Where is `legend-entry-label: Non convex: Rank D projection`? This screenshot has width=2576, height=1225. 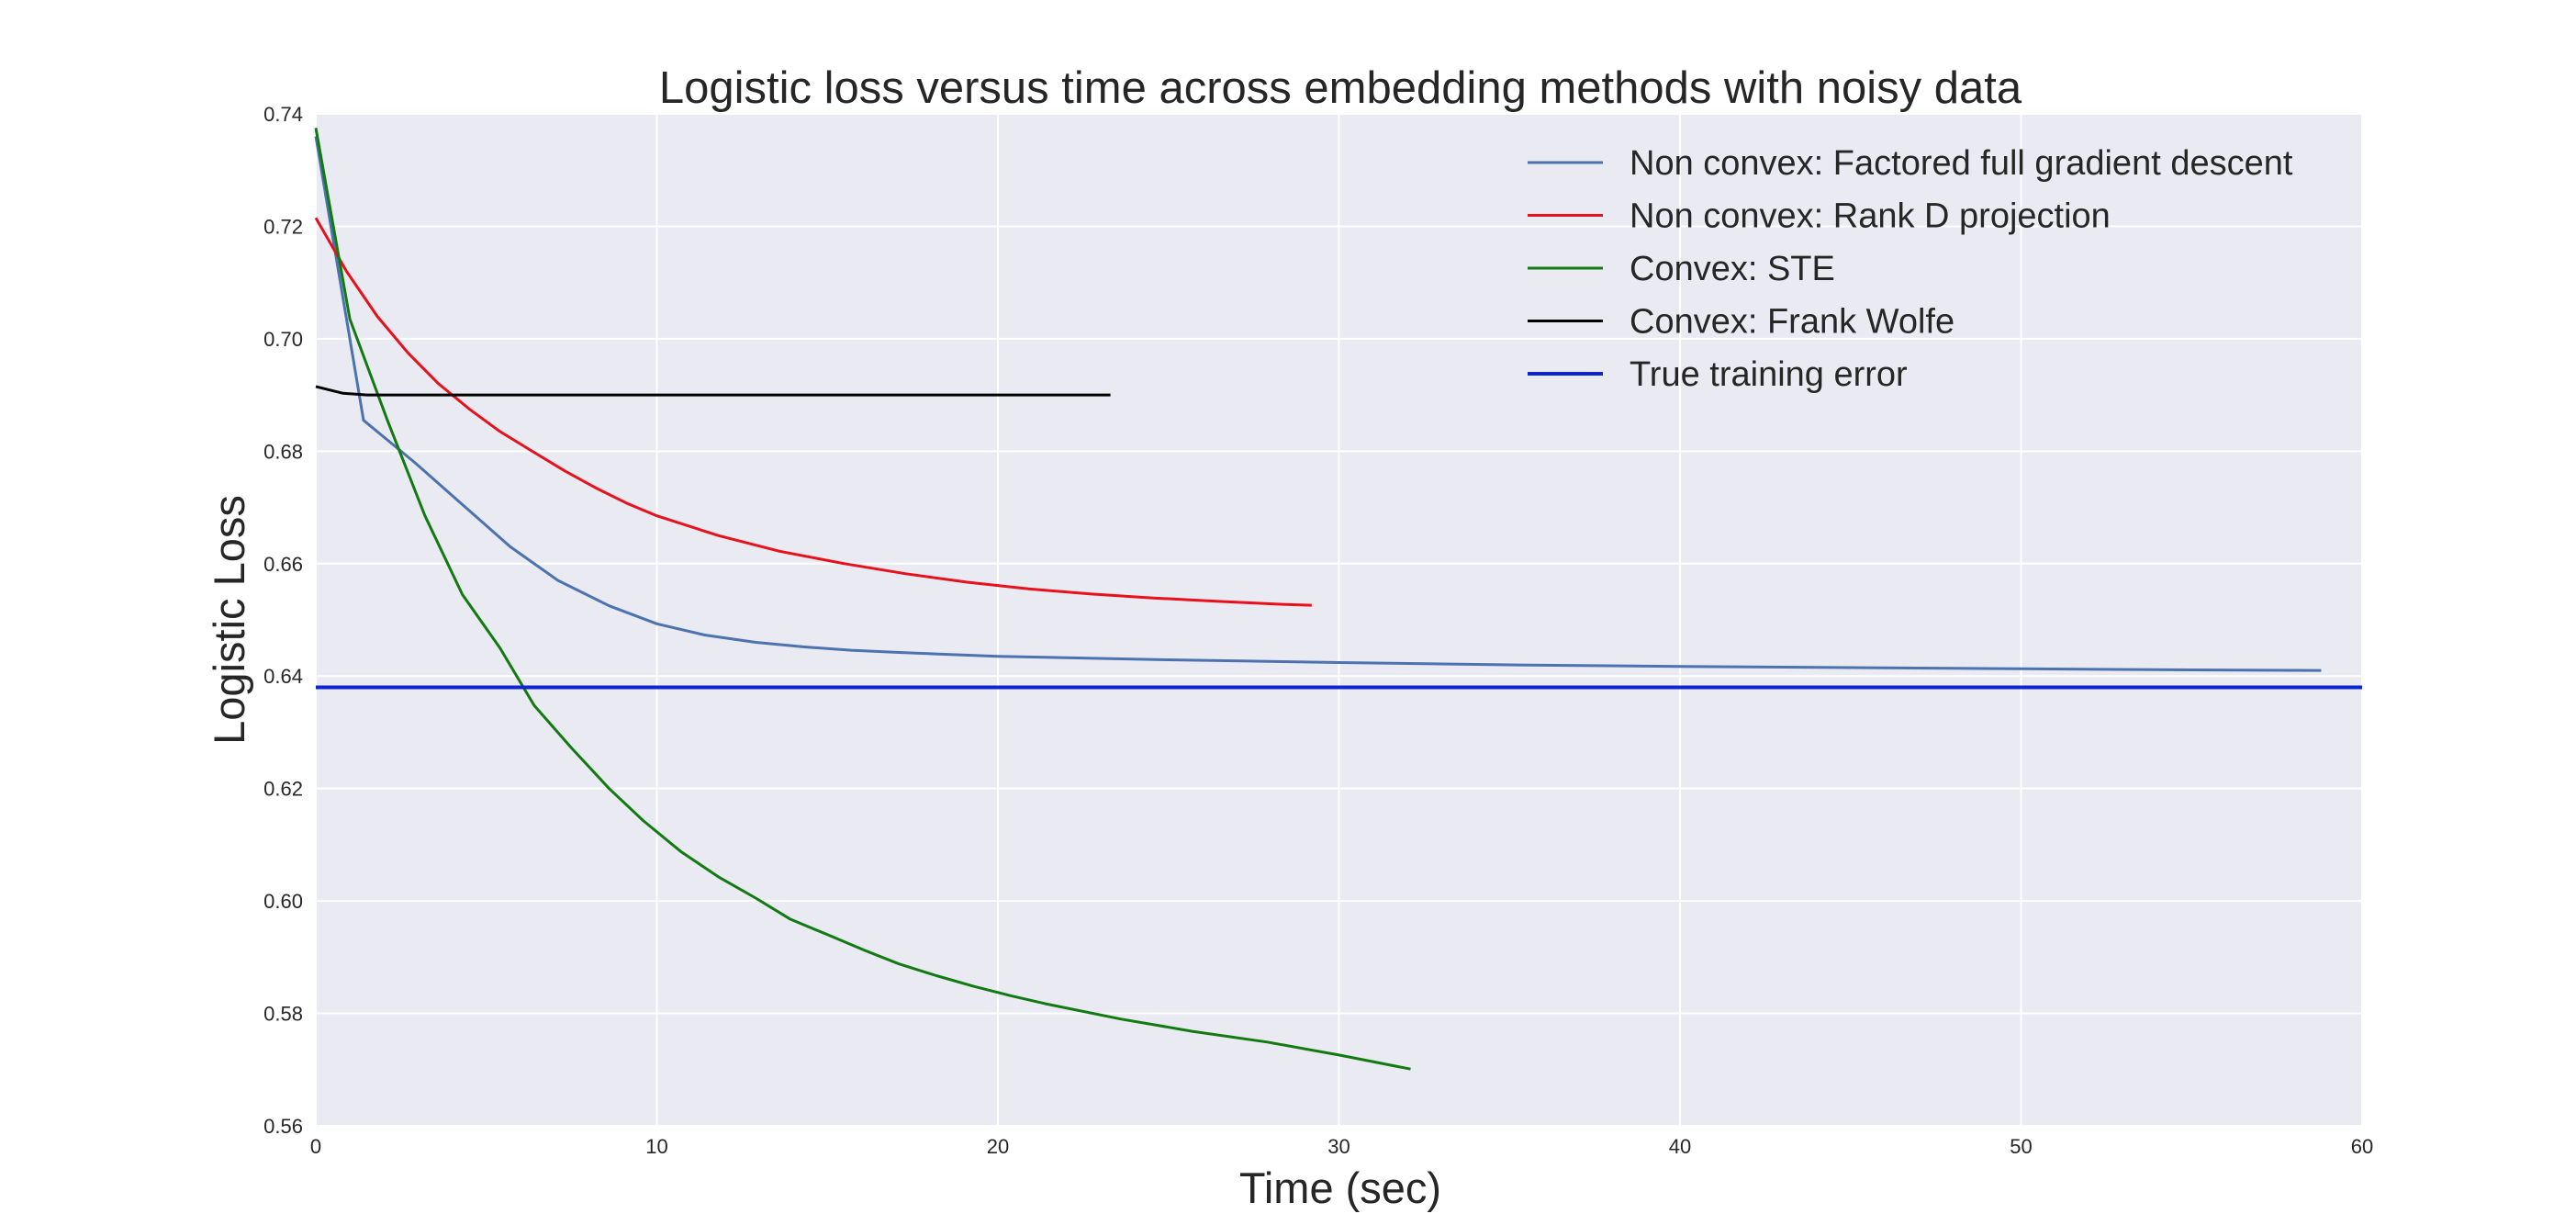 legend-entry-label: Non convex: Rank D projection is located at coordinates (1870, 216).